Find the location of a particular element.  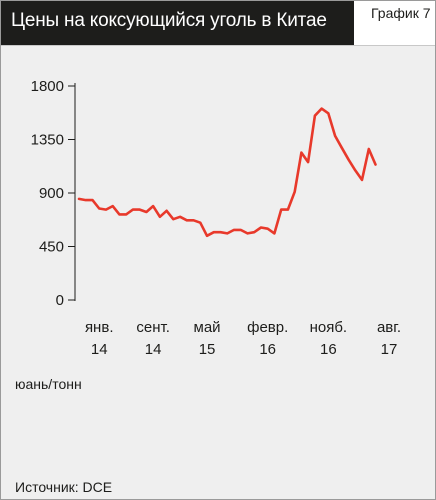

unit-label: юань/тонн is located at coordinates (48, 384).